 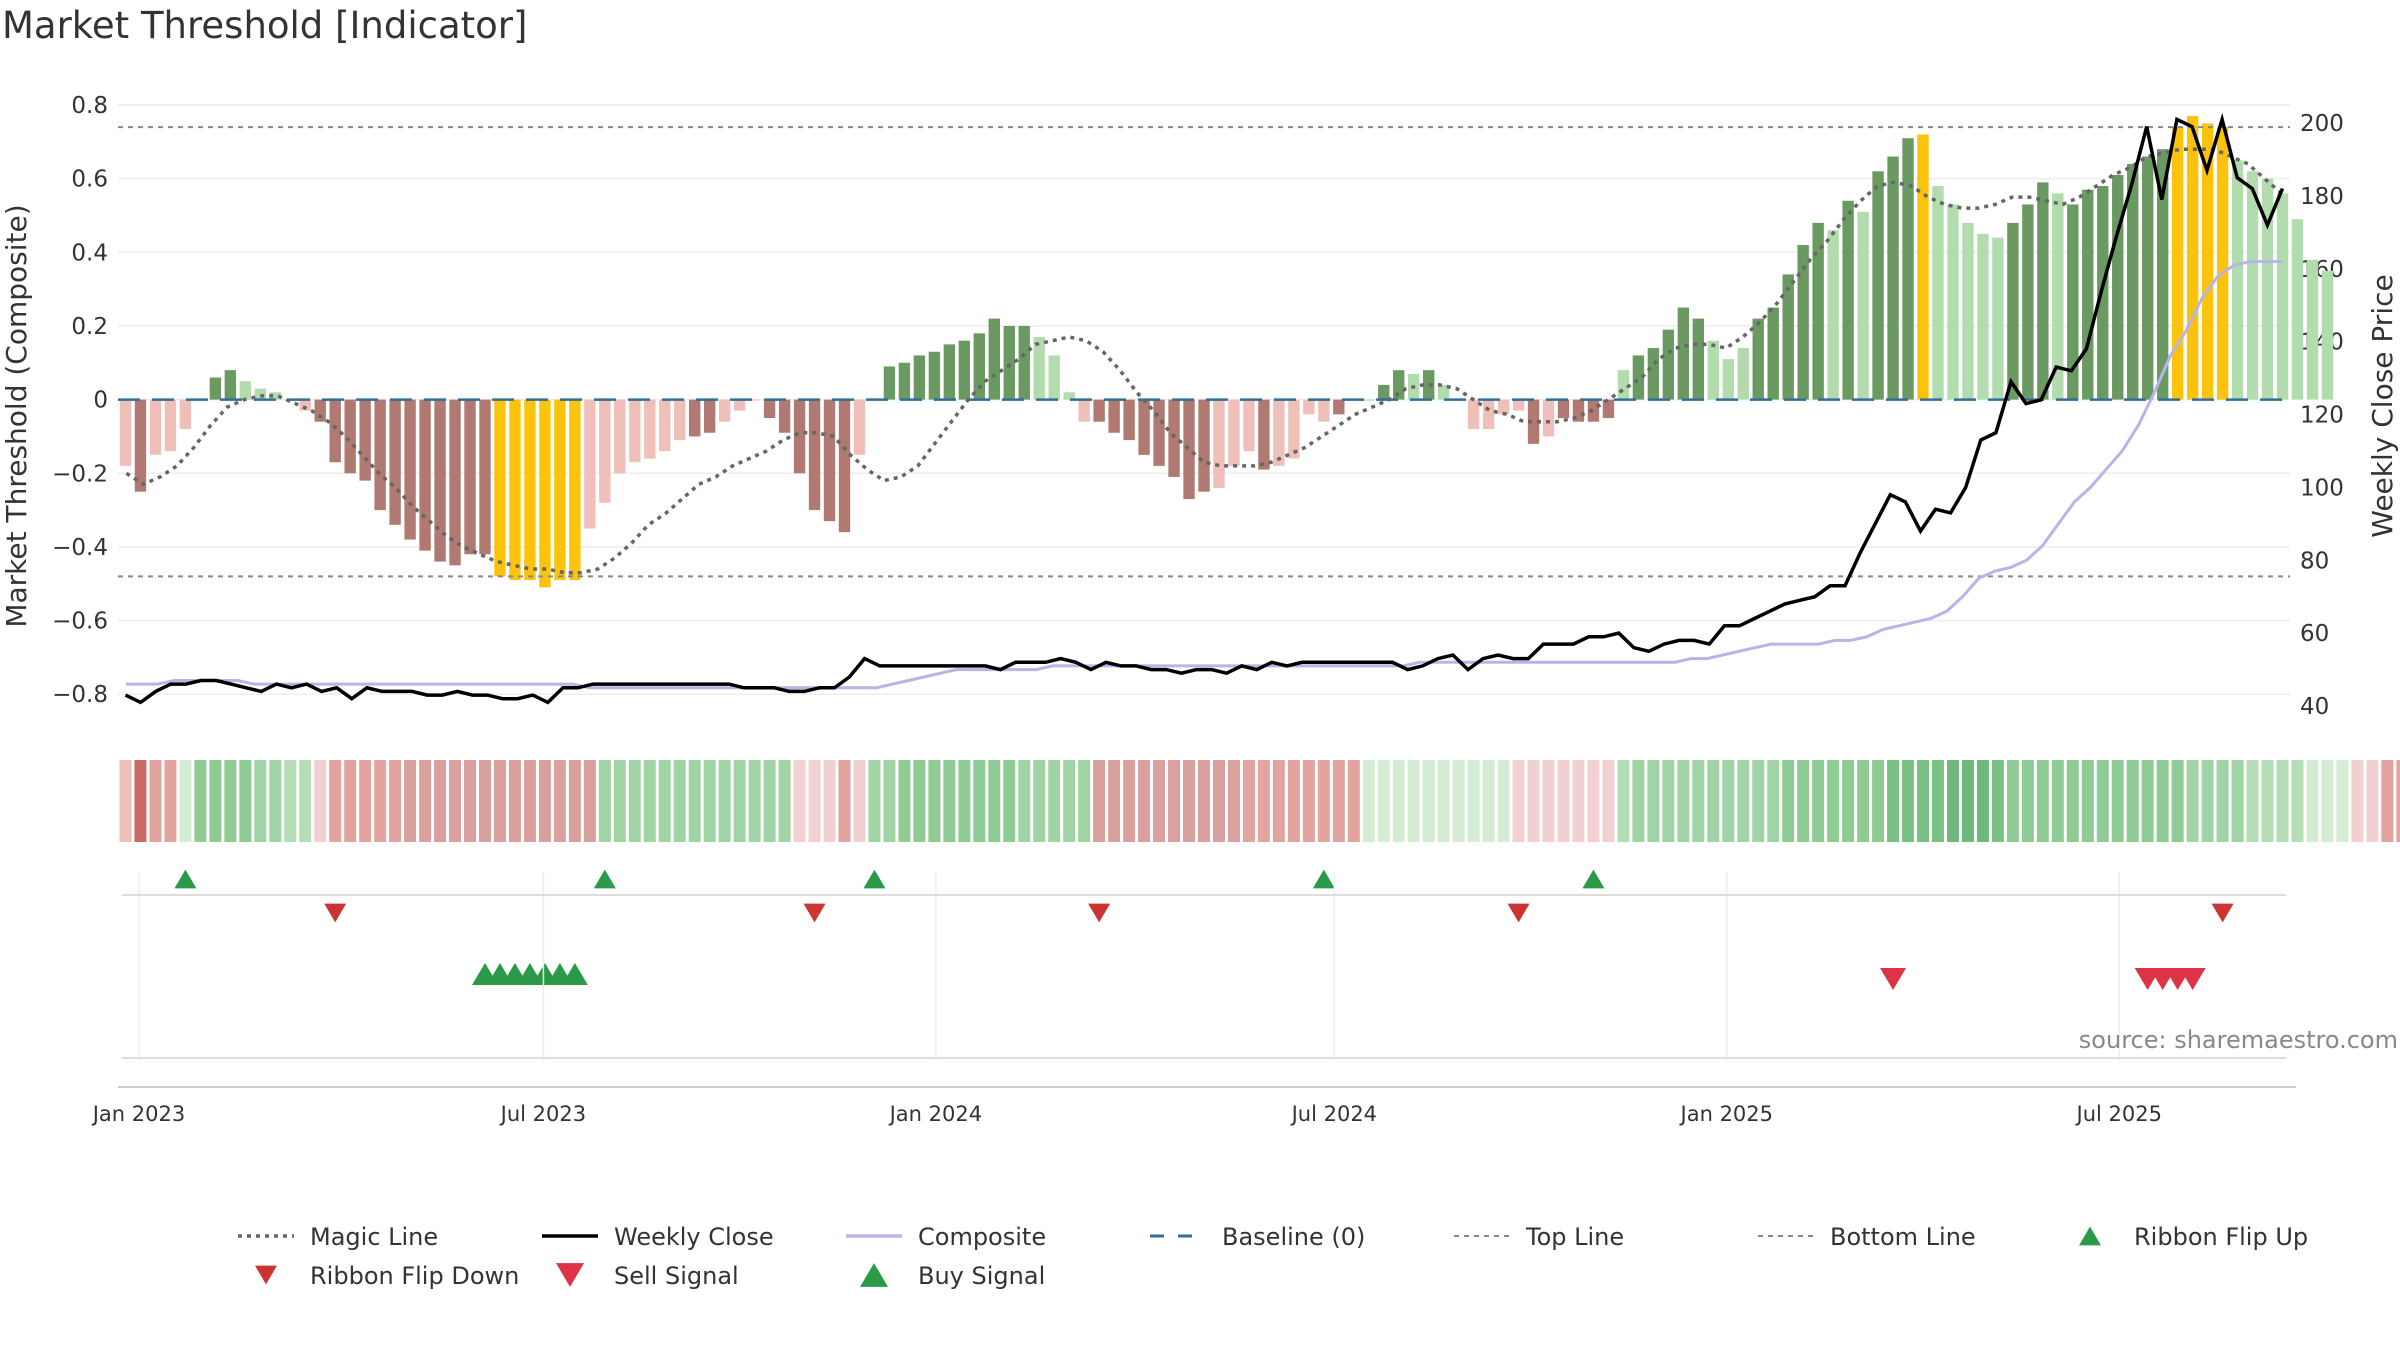 What do you see at coordinates (16, 415) in the screenshot?
I see `left-axis-label: Market Threshold (Composite)` at bounding box center [16, 415].